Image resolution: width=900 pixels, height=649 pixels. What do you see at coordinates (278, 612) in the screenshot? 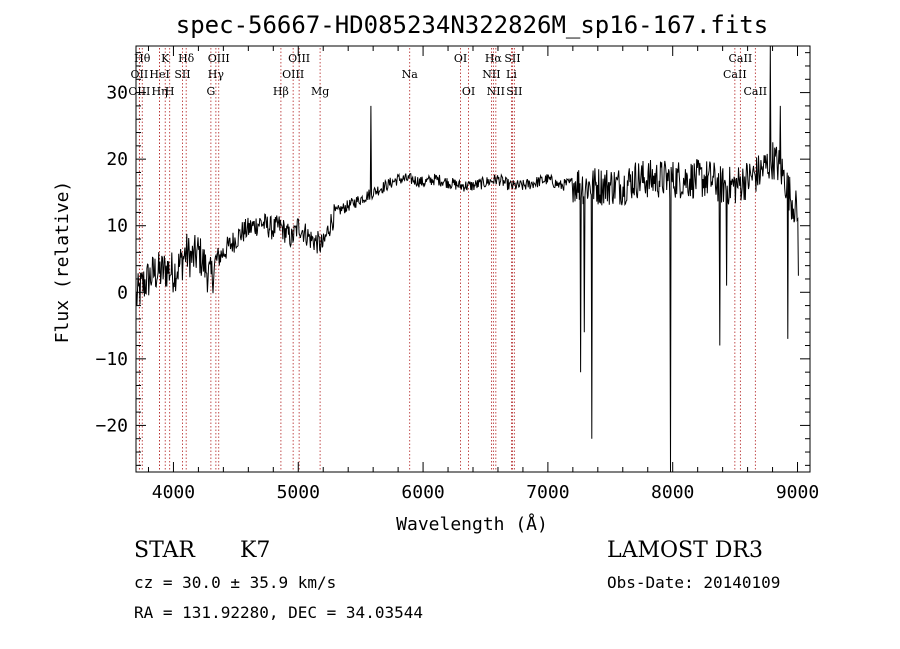
I see `sky-coordinates: RA = 131.92280, DEC = 34.03544` at bounding box center [278, 612].